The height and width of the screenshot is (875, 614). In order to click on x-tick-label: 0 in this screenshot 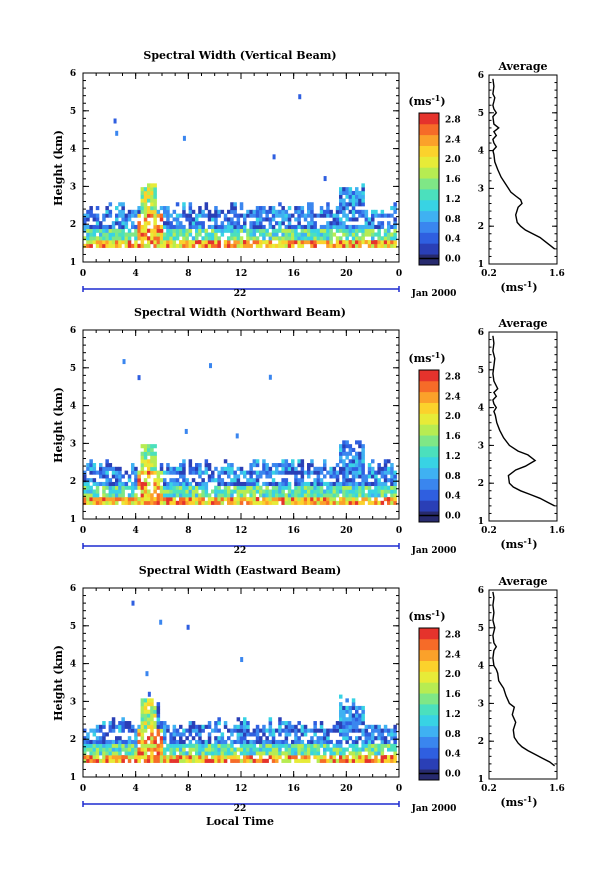, I will do `click(399, 274)`.